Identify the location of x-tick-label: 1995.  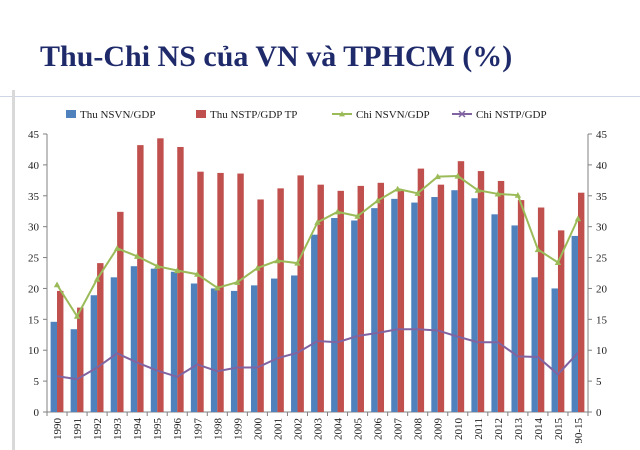
(158, 429).